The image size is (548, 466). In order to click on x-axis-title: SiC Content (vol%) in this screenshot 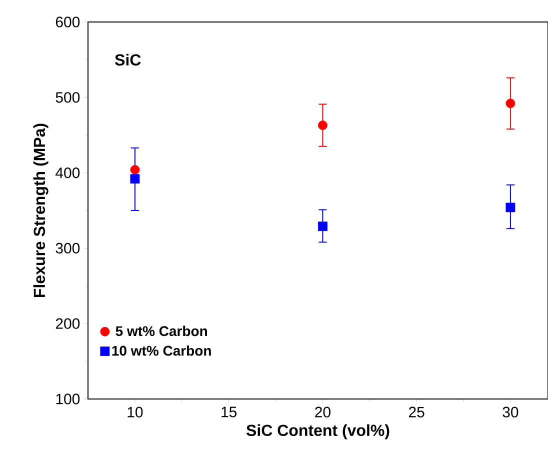, I will do `click(318, 432)`.